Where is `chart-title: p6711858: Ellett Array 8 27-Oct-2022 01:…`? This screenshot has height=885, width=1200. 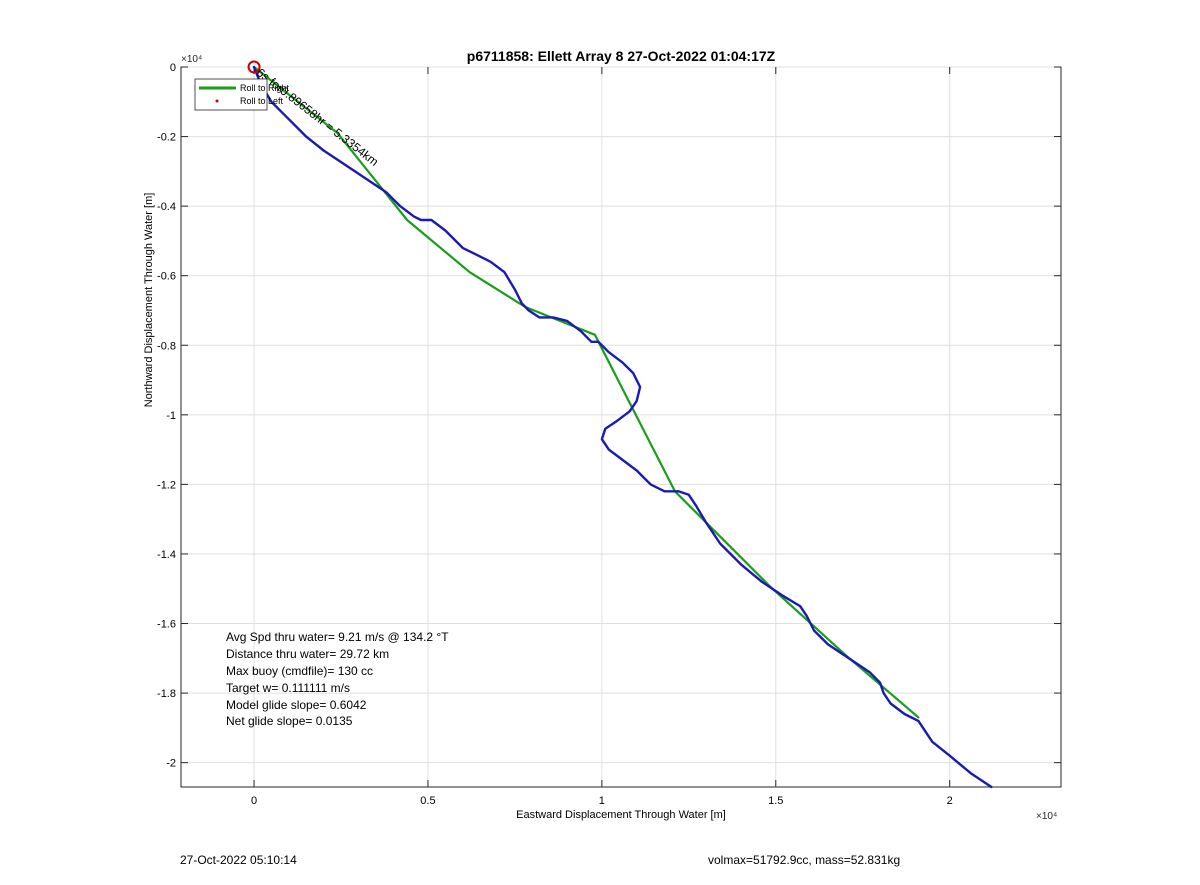
chart-title: p6711858: Ellett Array 8 27-Oct-2022 01:… is located at coordinates (621, 56).